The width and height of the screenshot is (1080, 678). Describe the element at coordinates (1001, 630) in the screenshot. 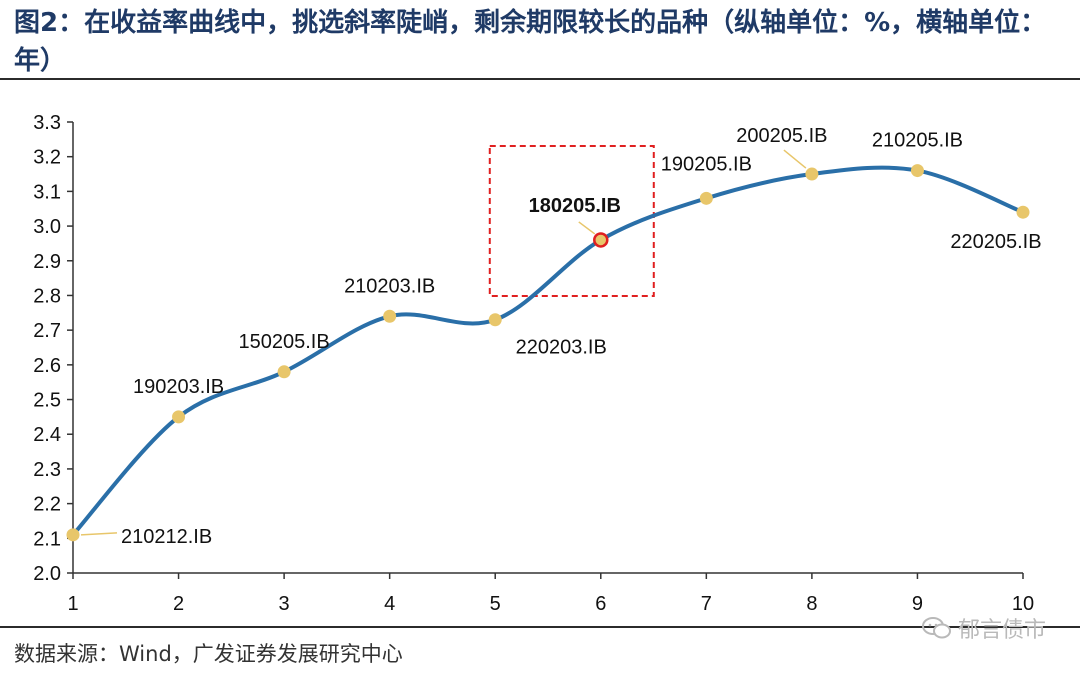

I see `watermark-text: 郁言债市` at that location.